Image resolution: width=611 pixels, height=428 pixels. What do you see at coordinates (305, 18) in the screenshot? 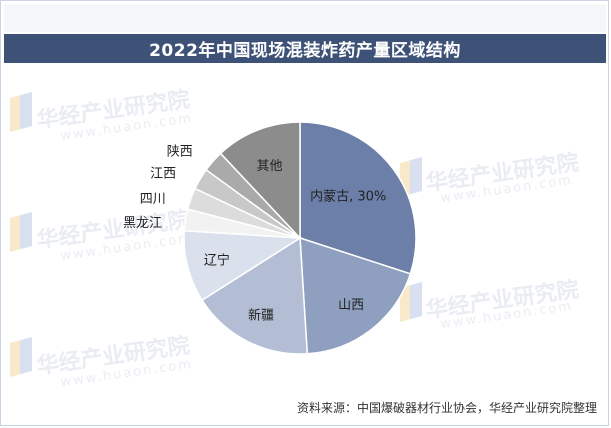
I see `header-strip` at bounding box center [305, 18].